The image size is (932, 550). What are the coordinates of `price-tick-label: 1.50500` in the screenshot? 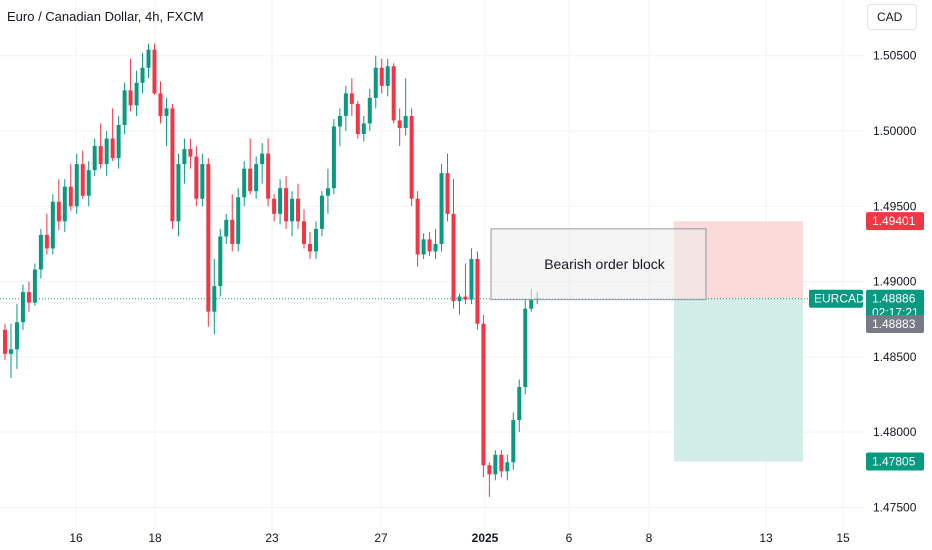 It's located at (895, 56).